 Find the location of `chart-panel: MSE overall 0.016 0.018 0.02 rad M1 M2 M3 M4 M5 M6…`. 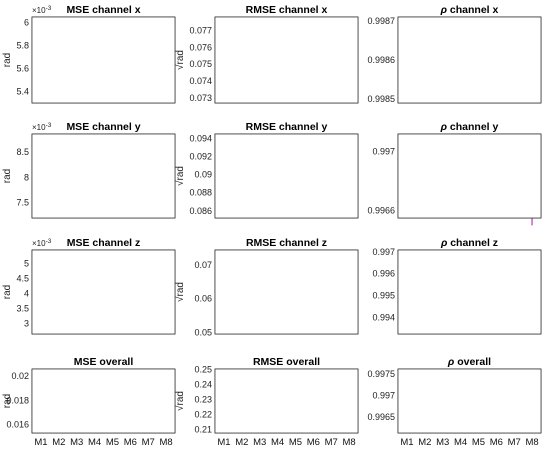

chart-panel: MSE overall 0.016 0.018 0.02 rad M1 M2 M3 M4 M5 M6… is located at coordinates (89, 402).